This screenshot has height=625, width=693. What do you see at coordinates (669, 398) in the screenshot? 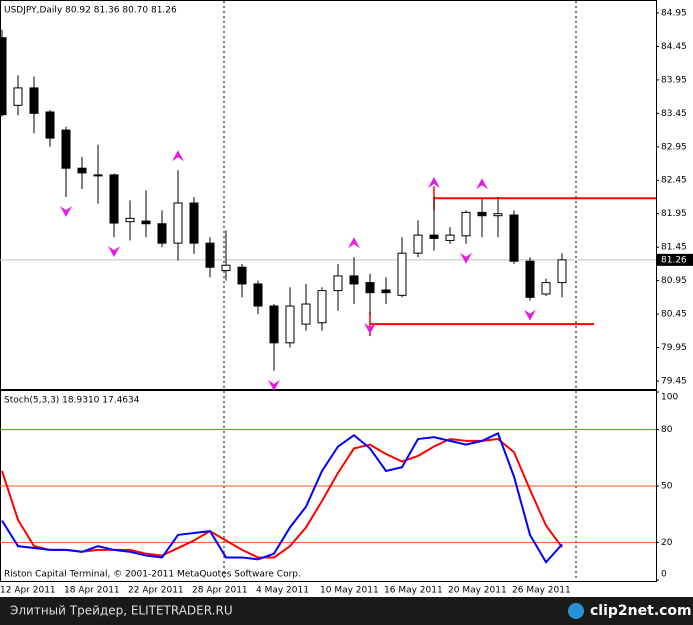
I see `y-tick-label: 100` at bounding box center [669, 398].